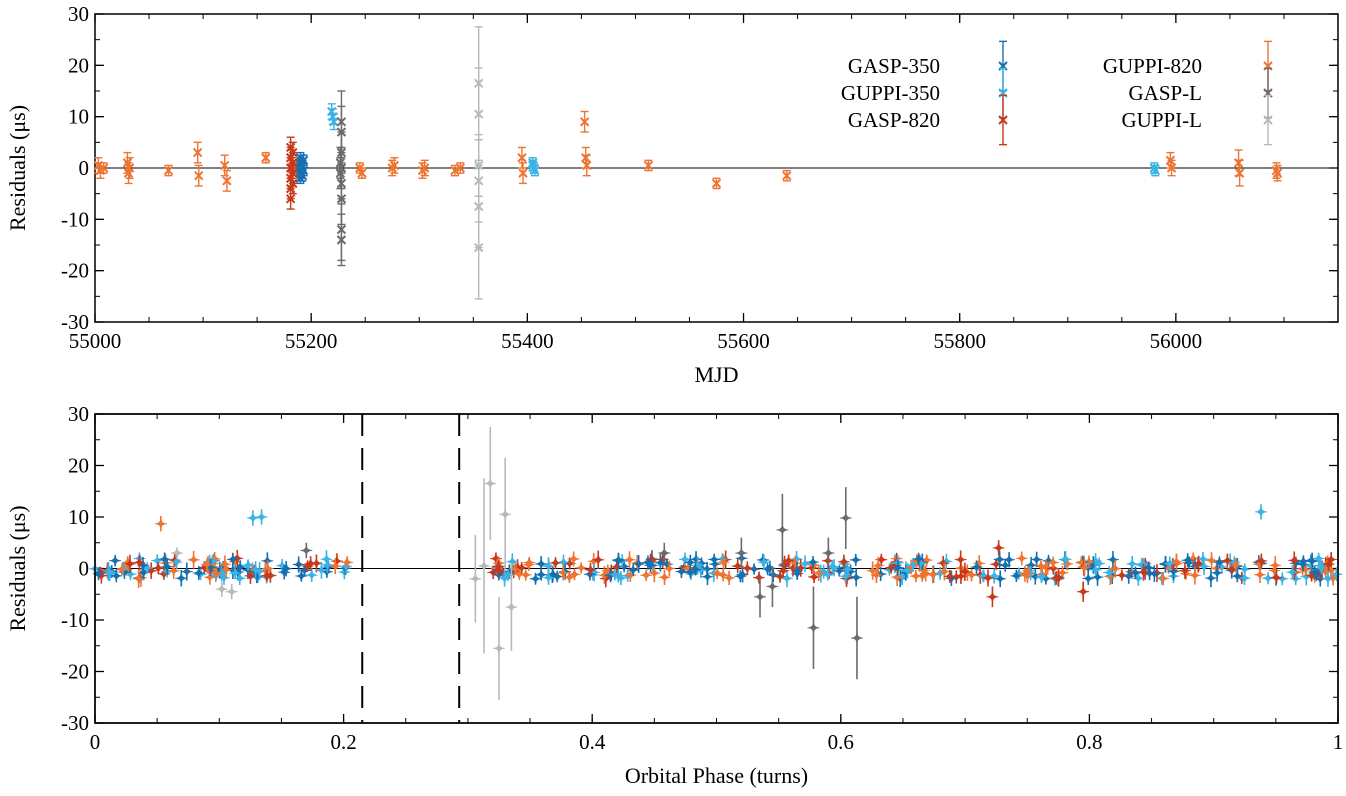 The width and height of the screenshot is (1346, 796). What do you see at coordinates (84, 168) in the screenshot?
I see `y-tick-label: 0` at bounding box center [84, 168].